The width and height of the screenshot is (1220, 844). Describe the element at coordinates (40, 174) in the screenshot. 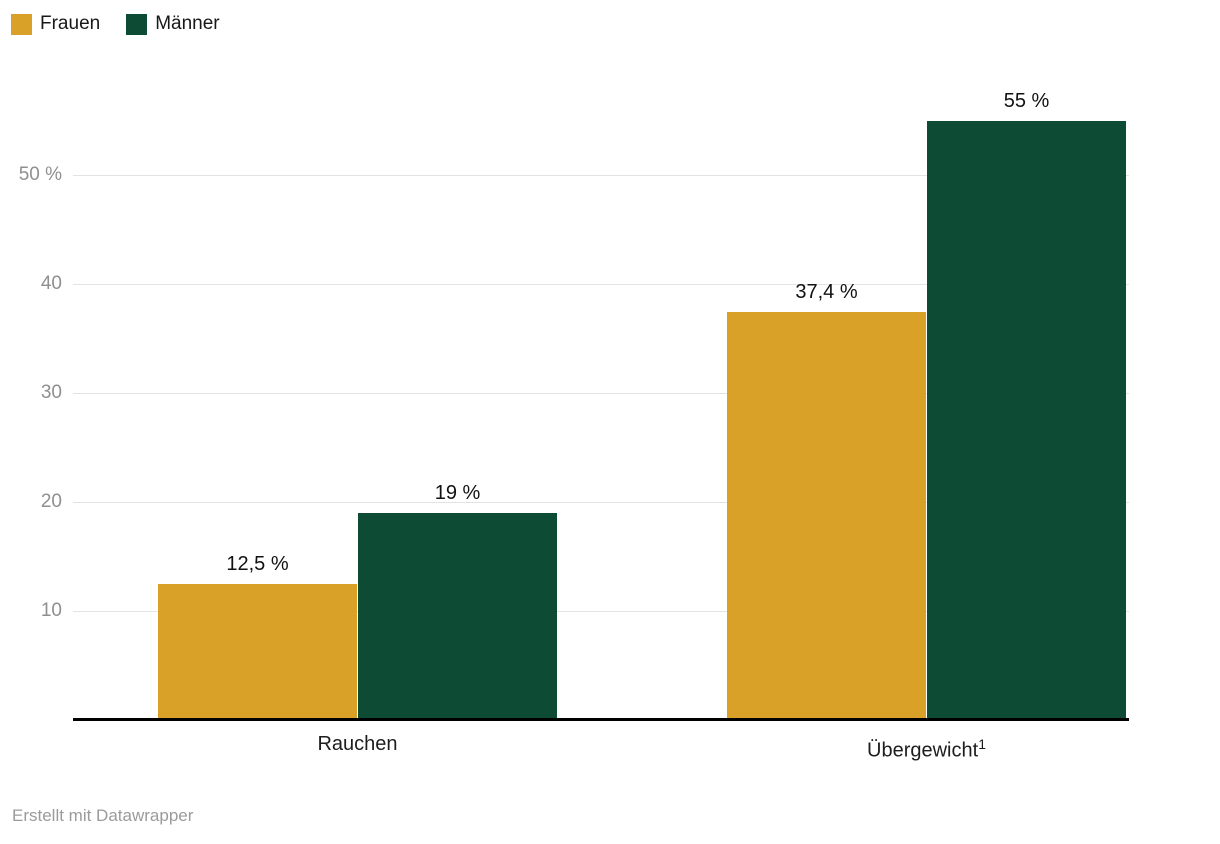

I see `y-tick-label: 50 %` at that location.